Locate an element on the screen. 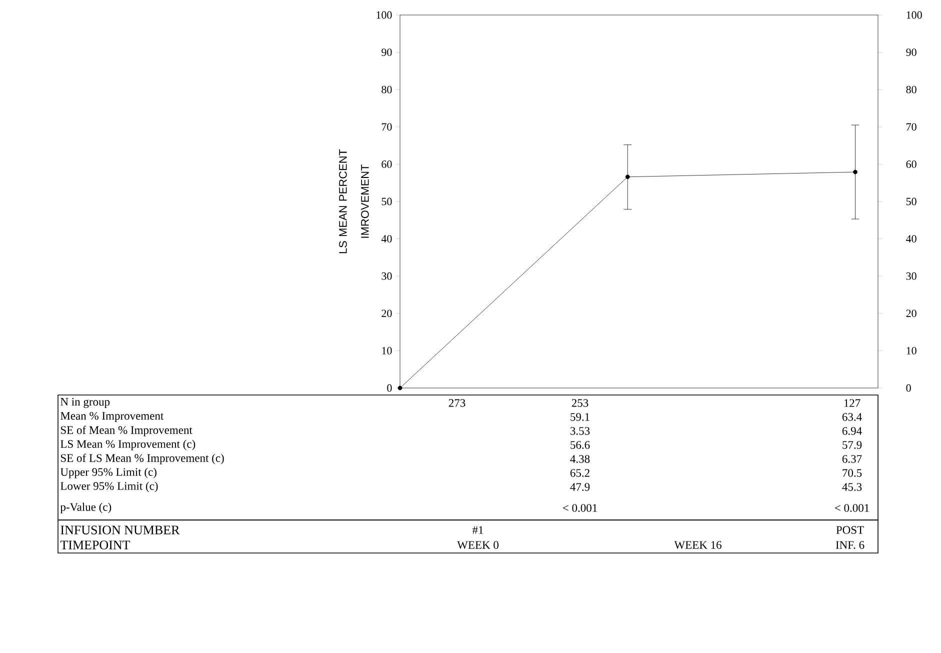  text: POST is located at coordinates (850, 530).